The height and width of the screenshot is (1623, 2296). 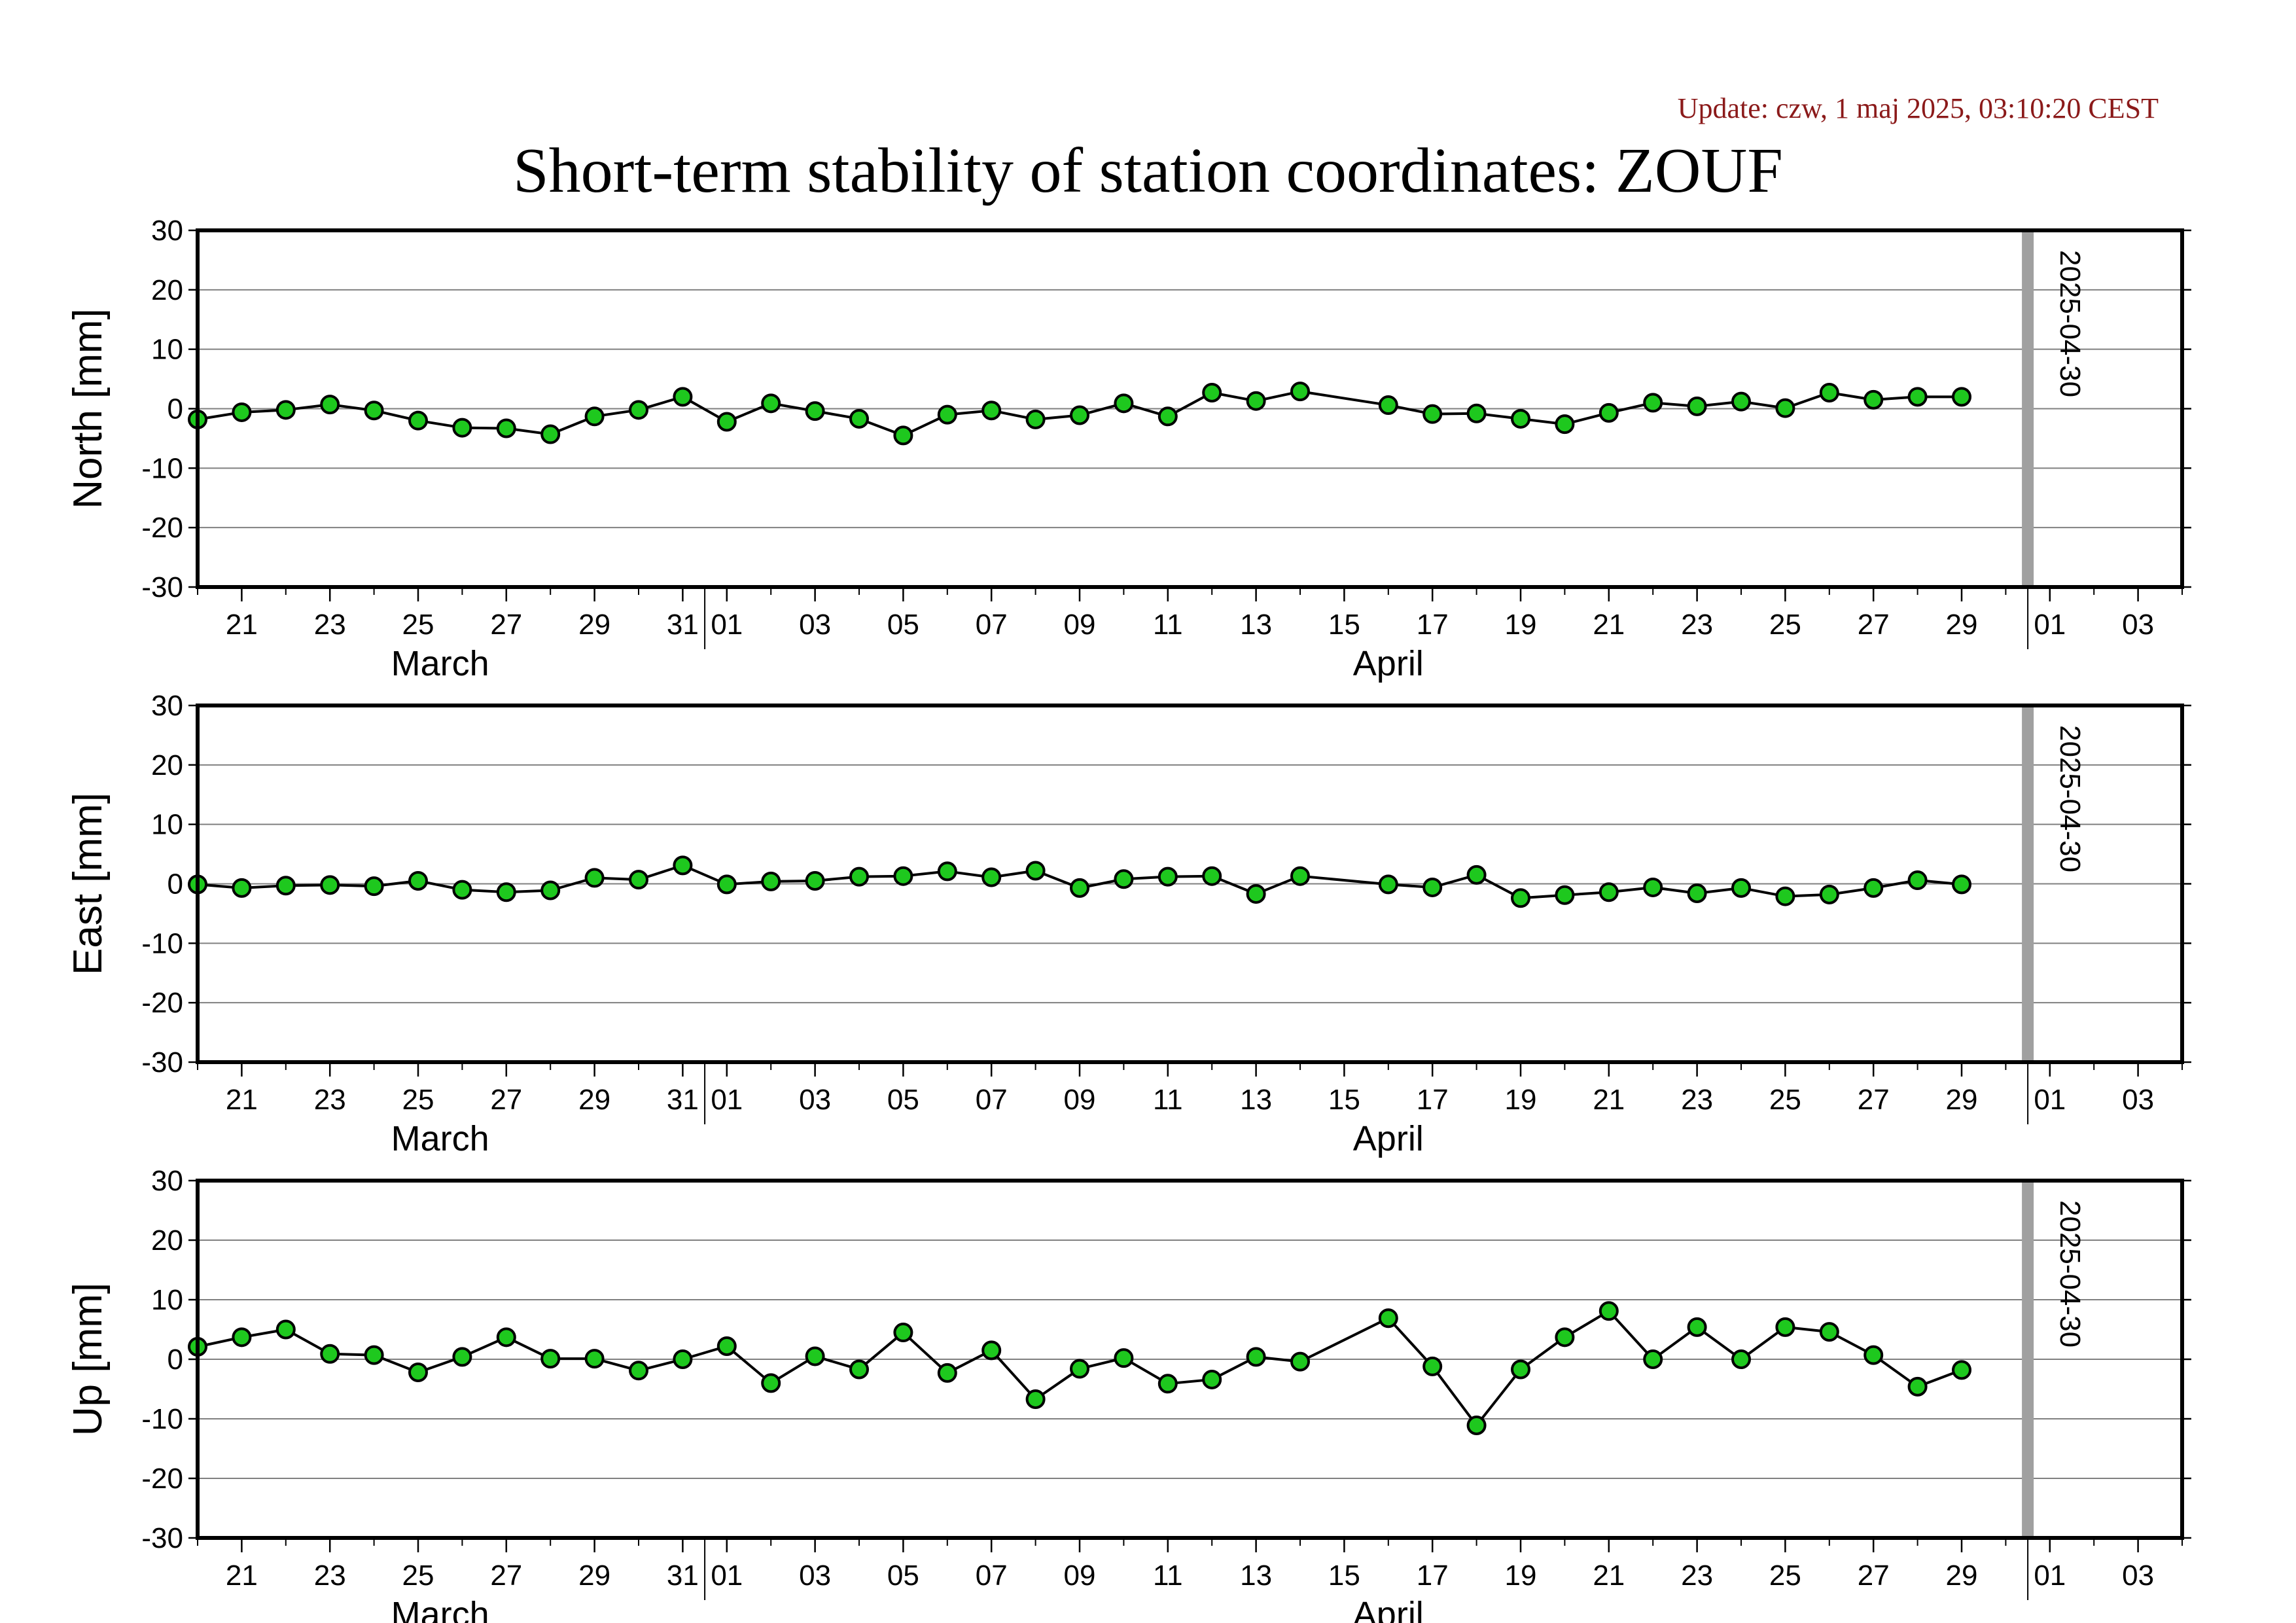 I want to click on north-x-tick-label: 01, so click(x=2050, y=625).